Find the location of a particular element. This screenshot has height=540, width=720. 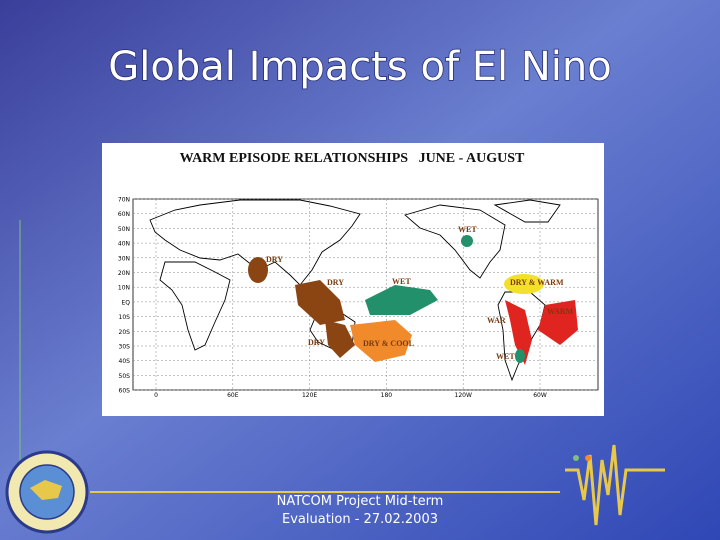

lat-label: 40S is located at coordinates (125, 361).